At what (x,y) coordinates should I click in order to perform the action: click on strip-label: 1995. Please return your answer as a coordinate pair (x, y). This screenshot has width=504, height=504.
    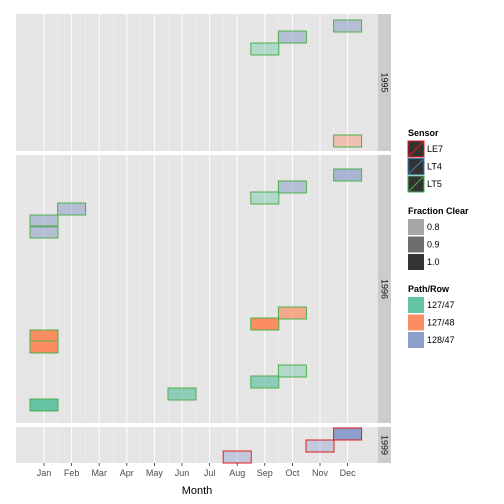
    Looking at the image, I should click on (385, 82).